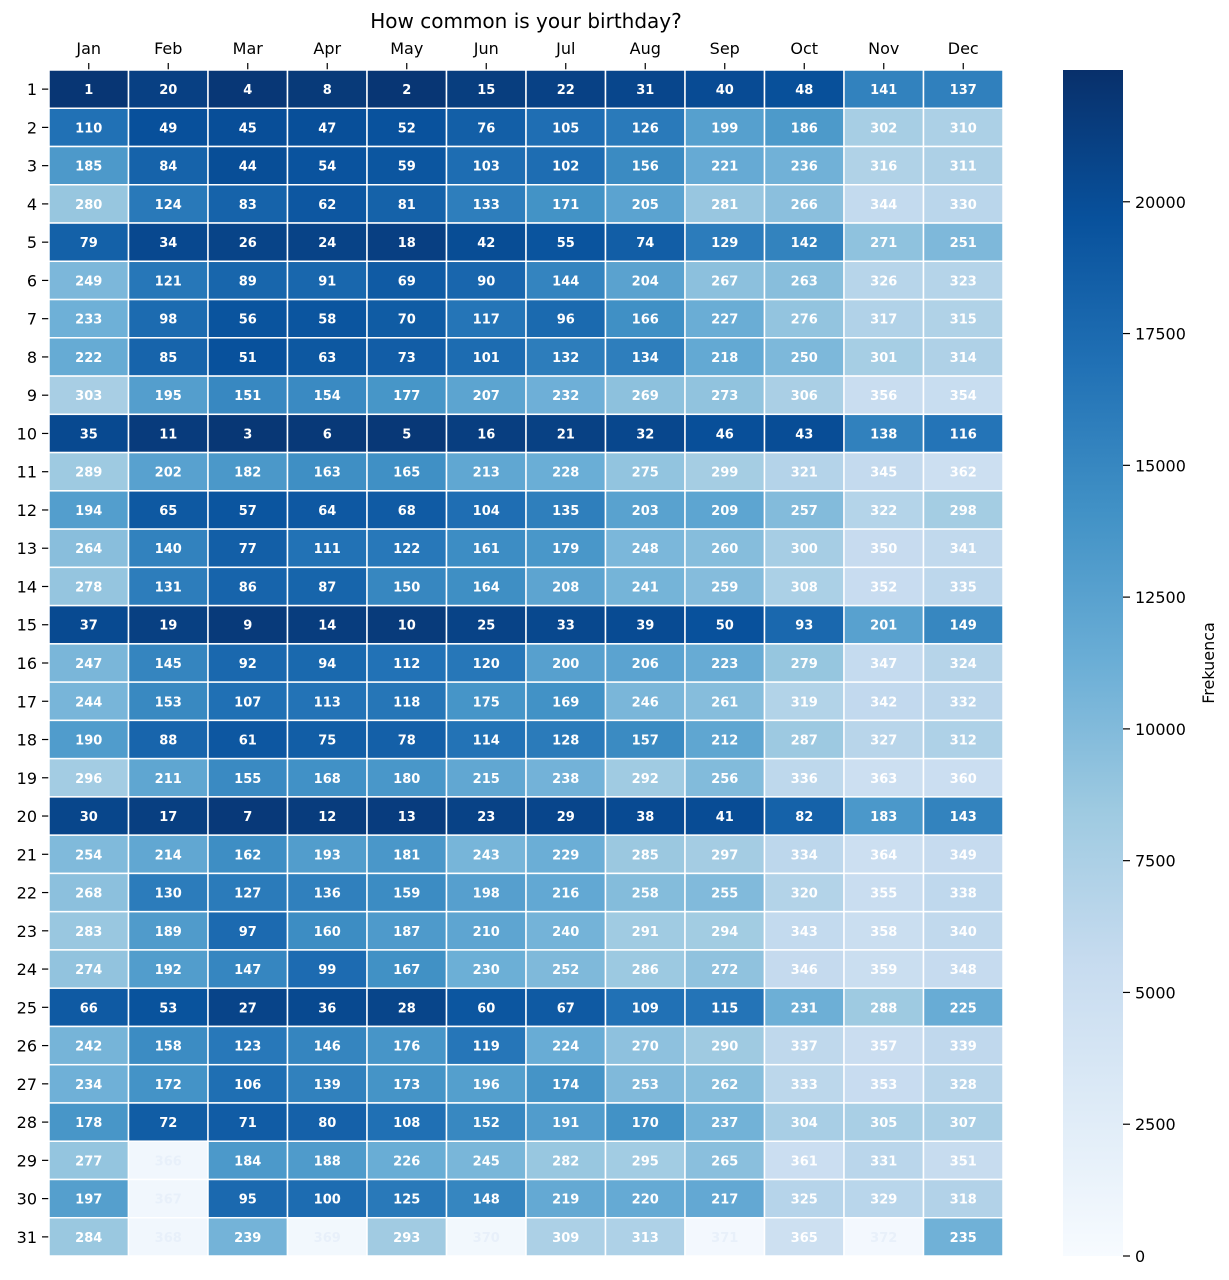  I want to click on cell-value-label: 103, so click(486, 167).